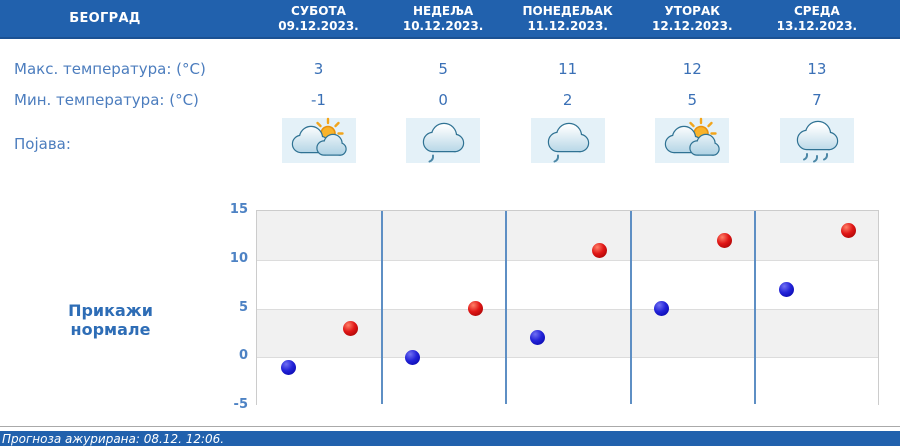 This screenshot has height=446, width=900. I want to click on day-column-saturday: СУБОТА 09.12.2023., so click(318, 18).